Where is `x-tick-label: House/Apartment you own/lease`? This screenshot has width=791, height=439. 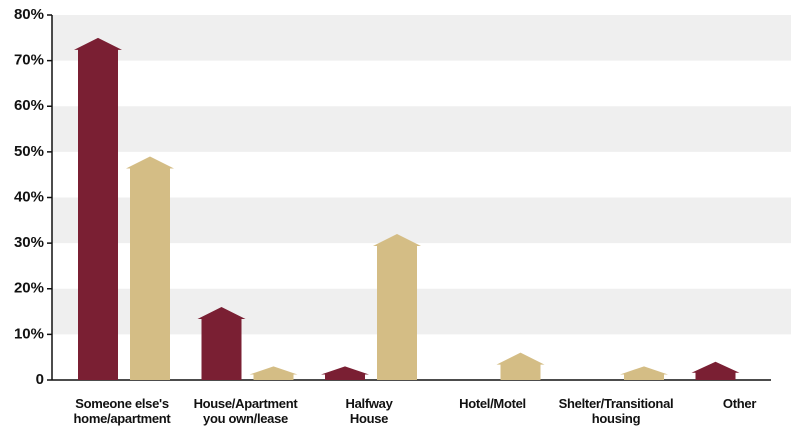
x-tick-label: House/Apartment you own/lease is located at coordinates (245, 411).